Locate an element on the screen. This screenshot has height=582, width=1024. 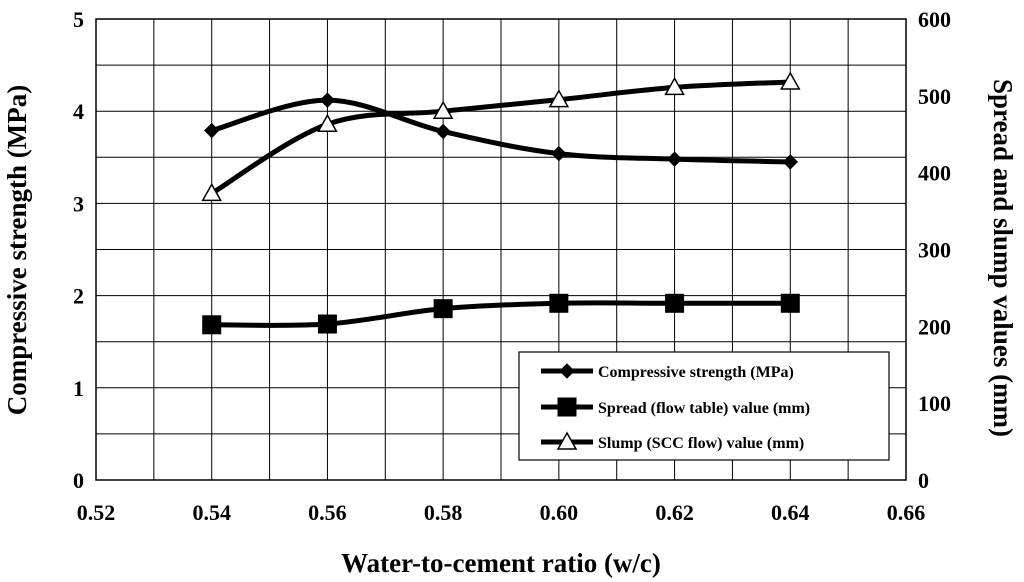
legend-item: Spread (flow table) value (mm) is located at coordinates (675, 407).